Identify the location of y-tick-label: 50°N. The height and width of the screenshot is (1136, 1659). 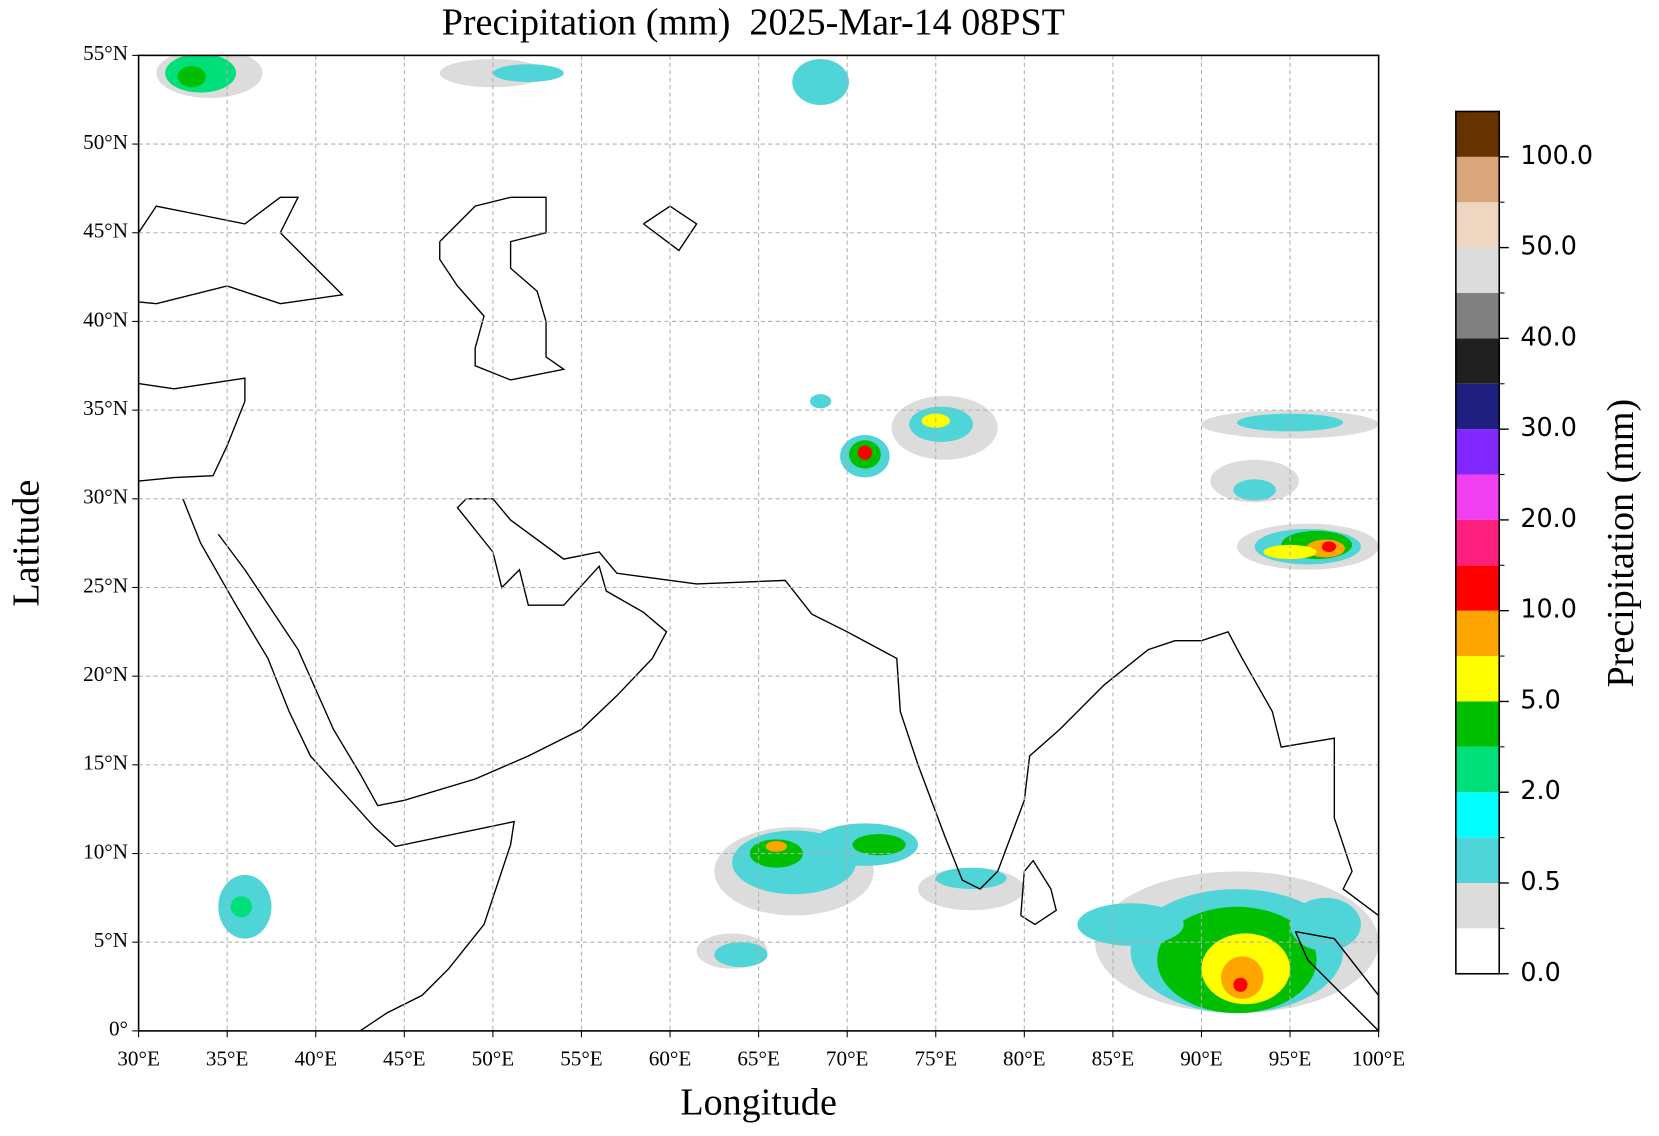
(105, 142).